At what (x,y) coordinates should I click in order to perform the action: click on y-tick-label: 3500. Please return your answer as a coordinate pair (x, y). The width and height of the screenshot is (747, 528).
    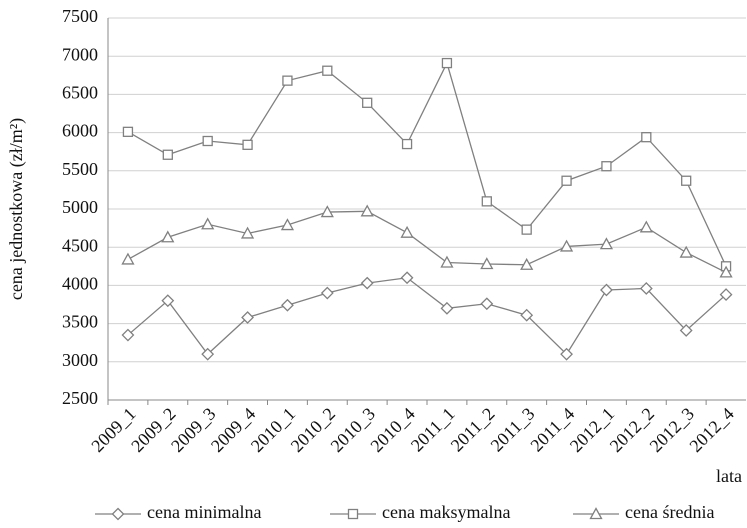
    Looking at the image, I should click on (80, 322).